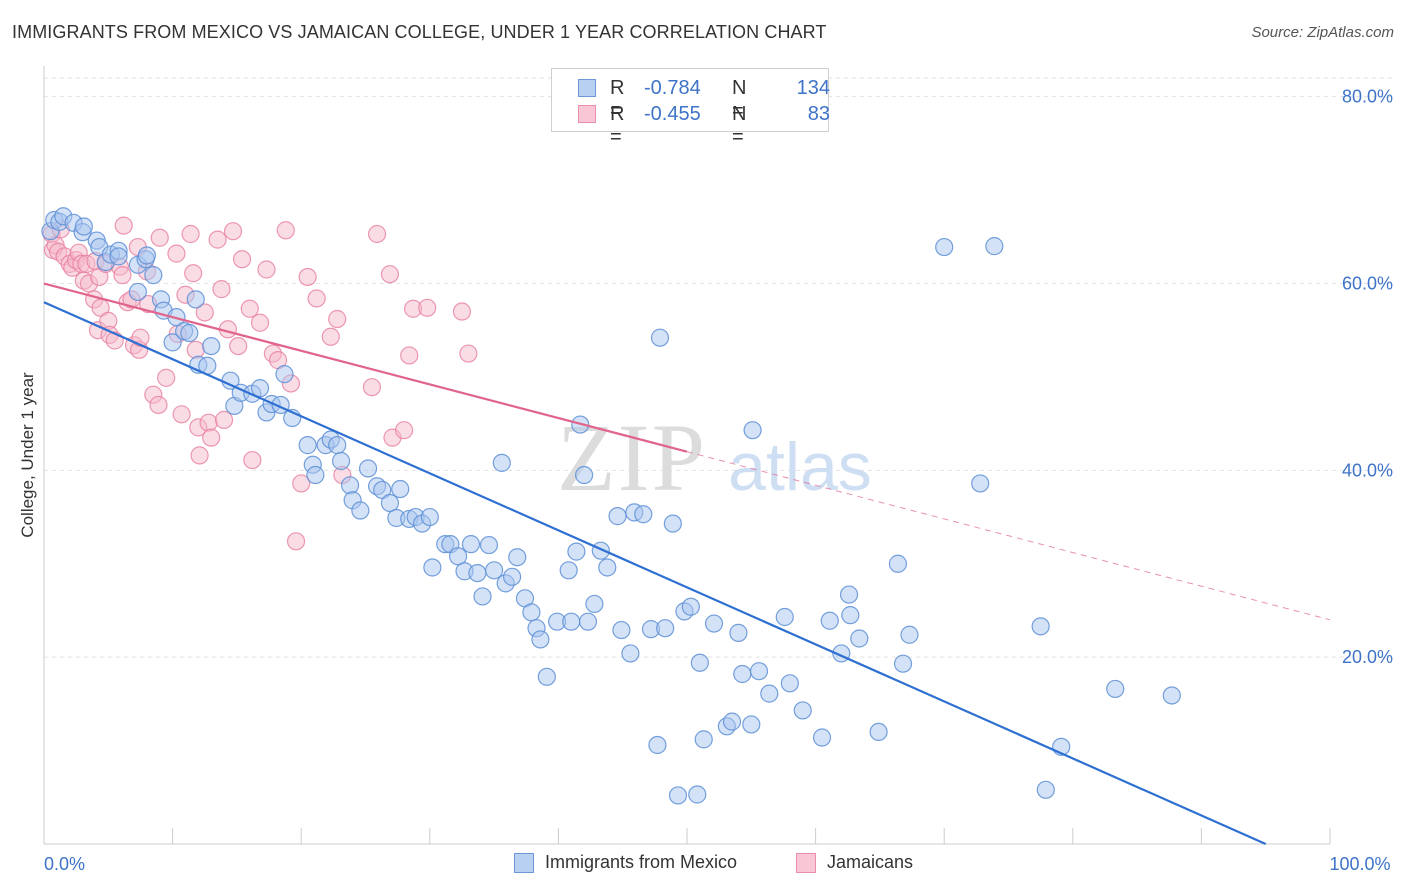 This screenshot has height=892, width=1406. Describe the element at coordinates (1367, 97) in the screenshot. I see `y-tick-label: 80.0%` at that location.